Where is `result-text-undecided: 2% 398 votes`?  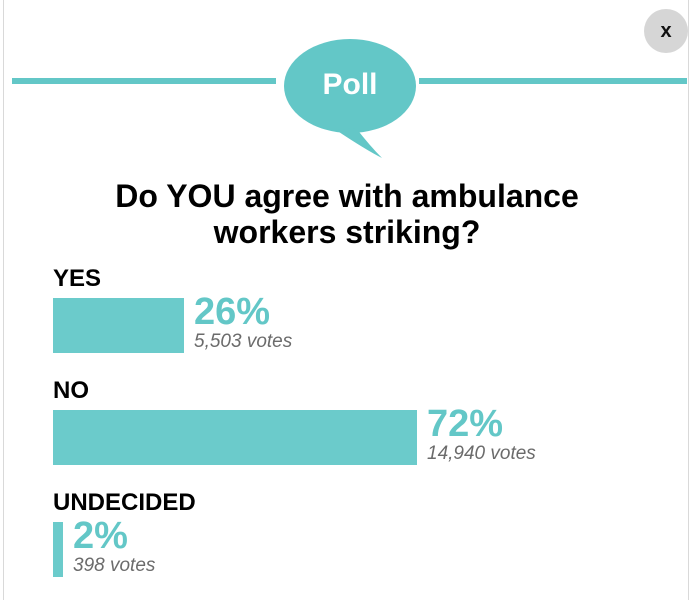 result-text-undecided: 2% 398 votes is located at coordinates (114, 546).